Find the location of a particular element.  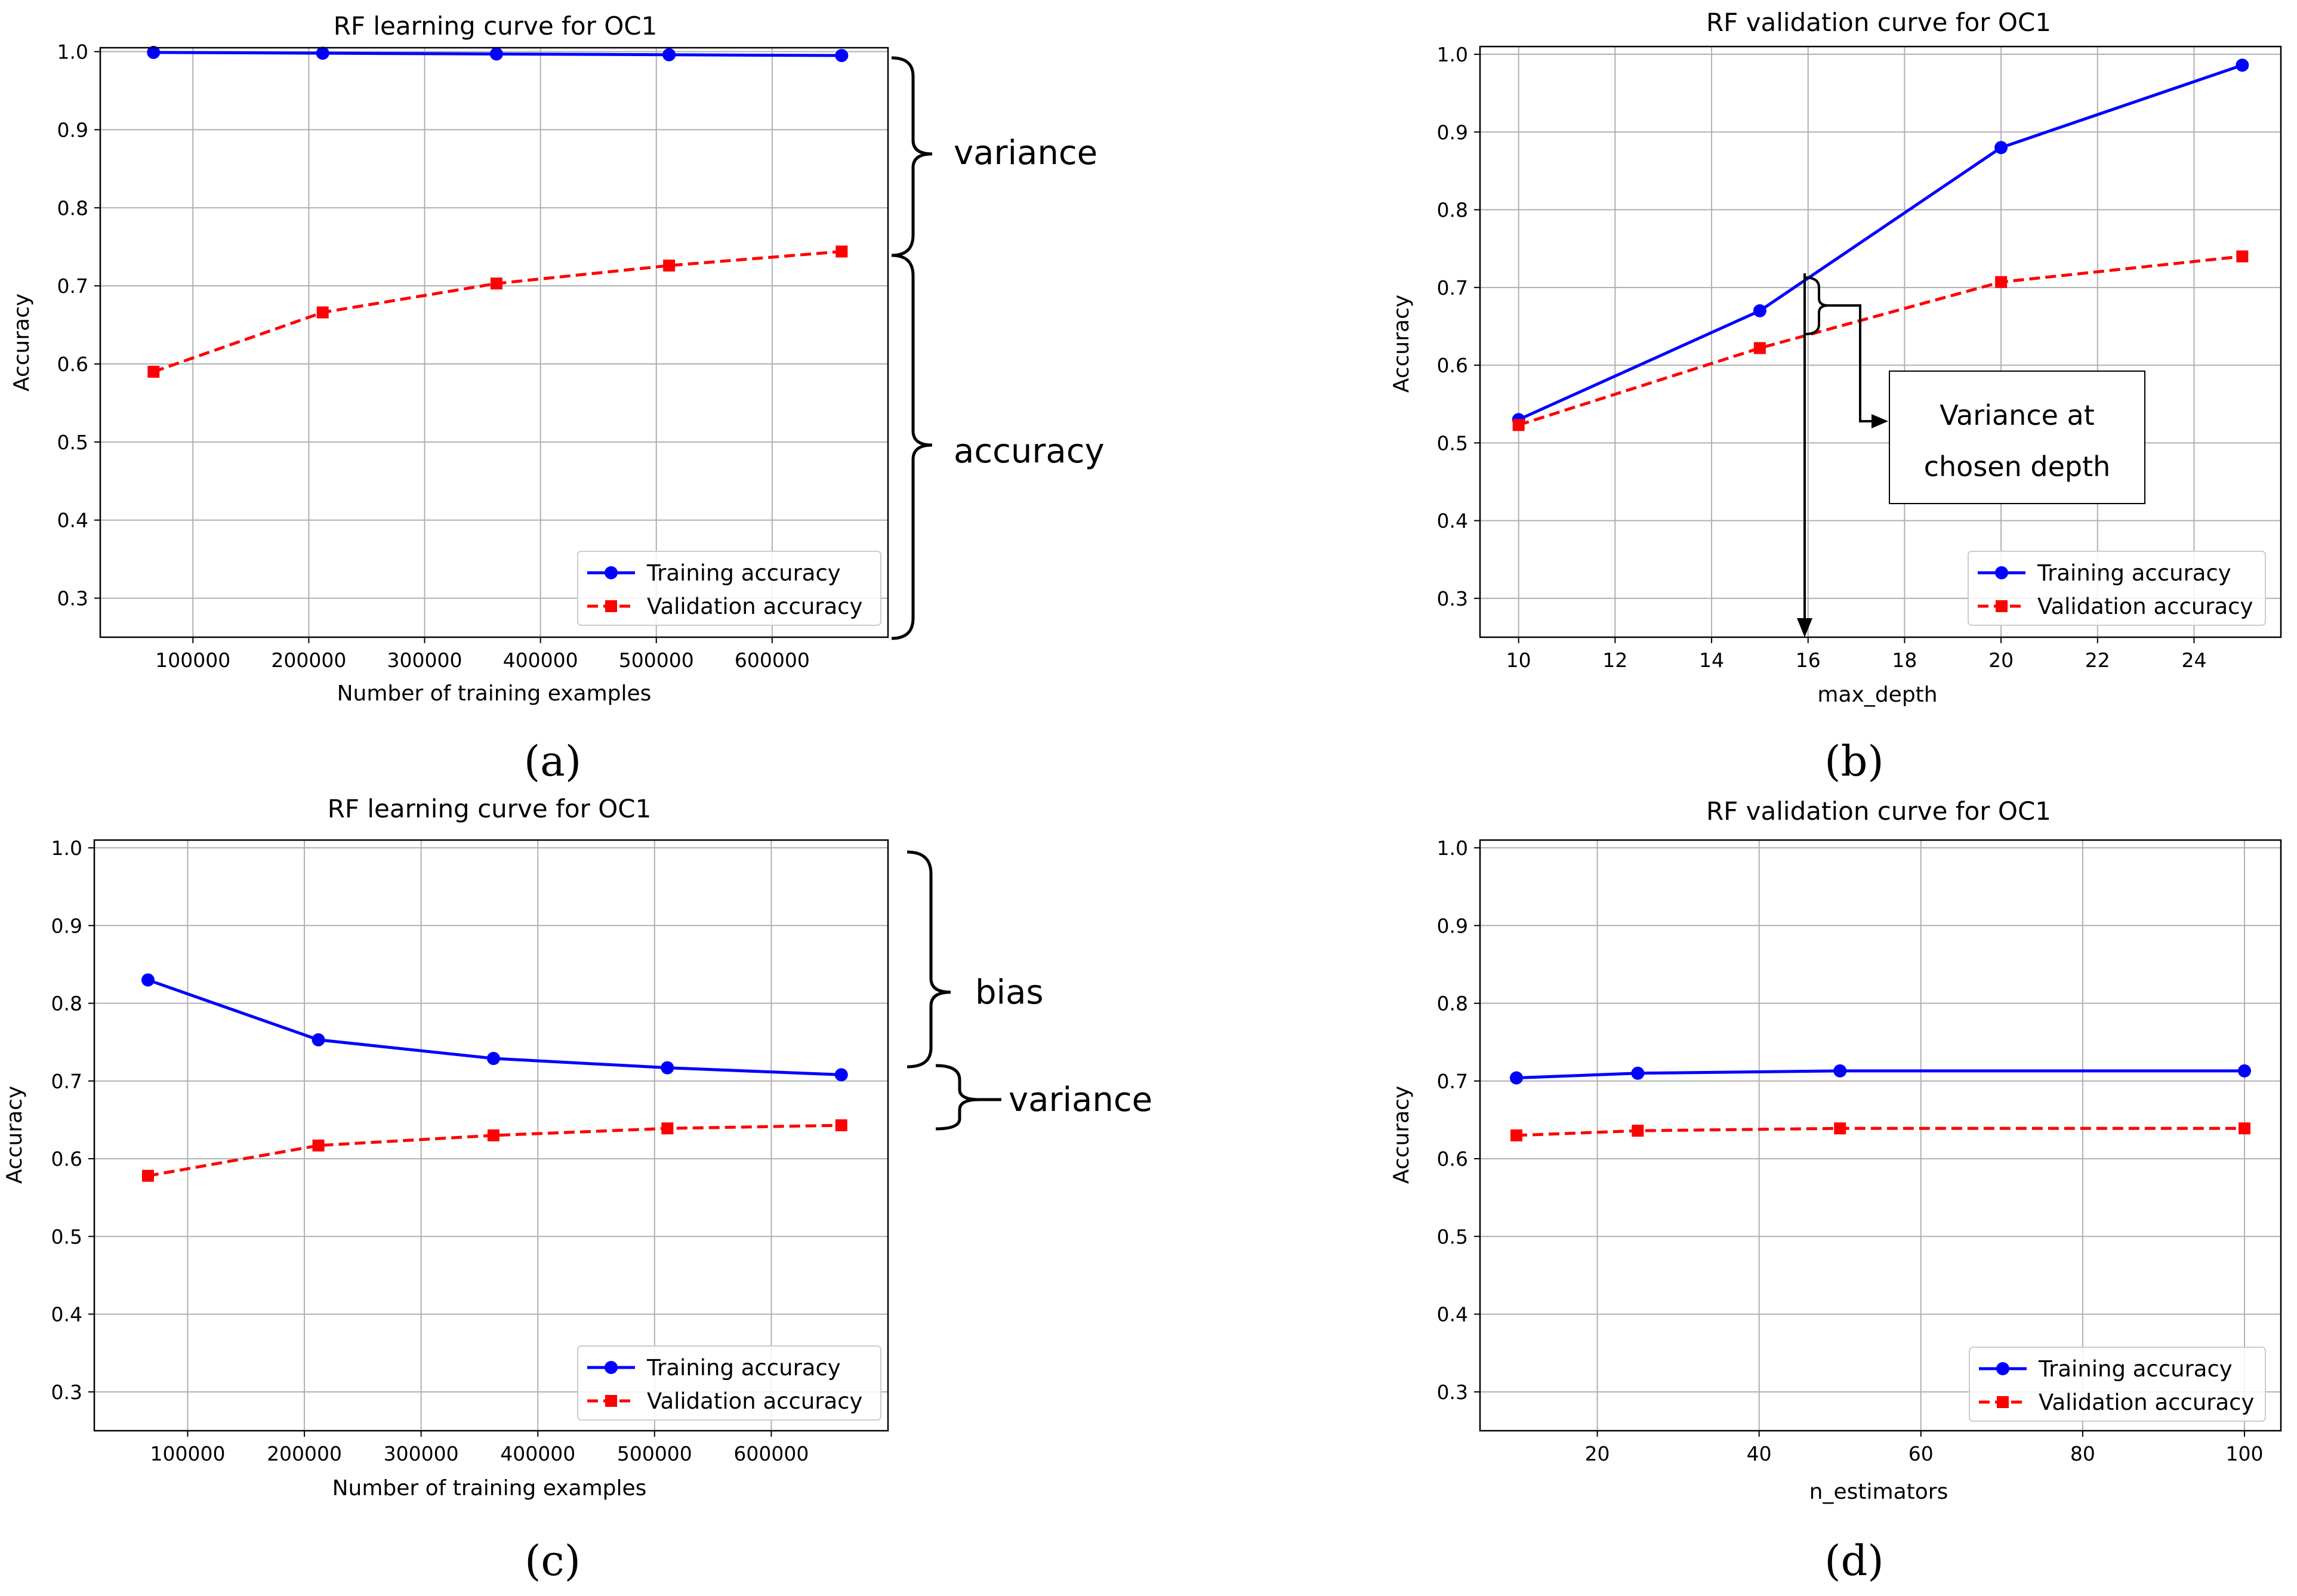

chart-a-ytick-label-3: 0.6 is located at coordinates (72, 365).